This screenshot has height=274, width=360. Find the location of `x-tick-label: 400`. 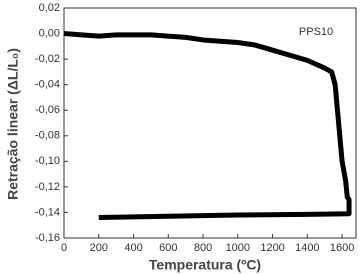

x-tick-label: 400 is located at coordinates (133, 248).